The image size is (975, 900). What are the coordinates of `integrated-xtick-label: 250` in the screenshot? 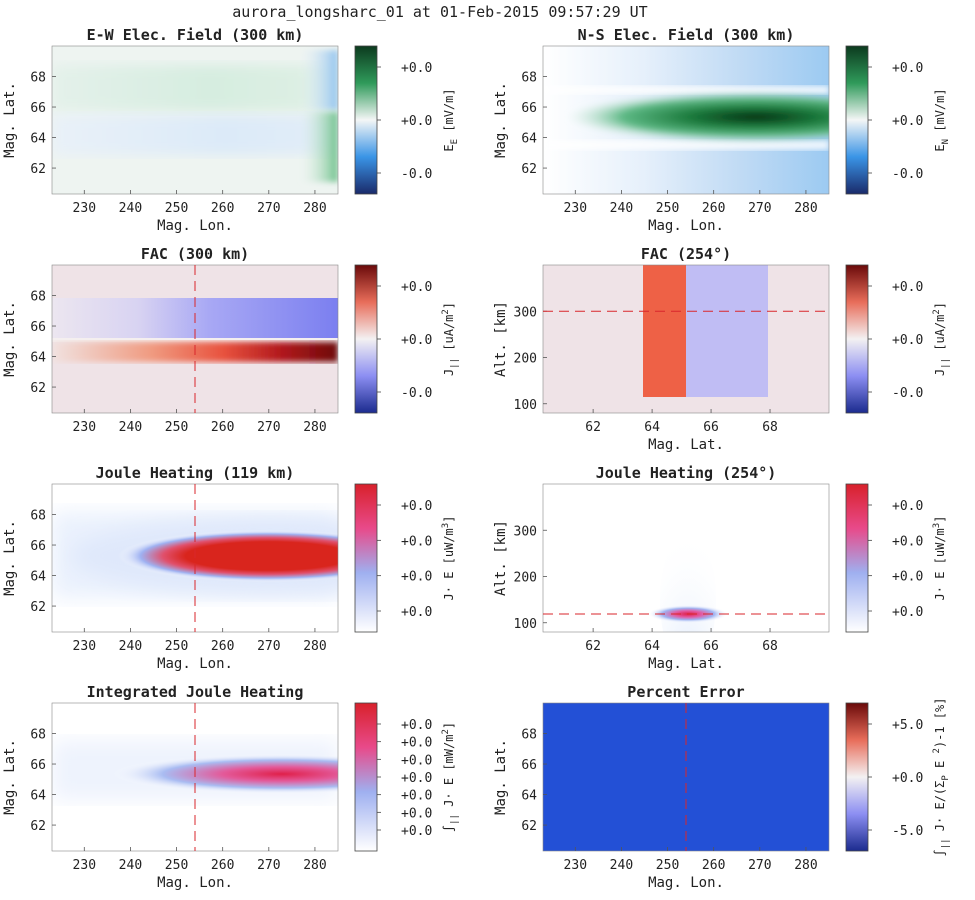 It's located at (176, 865).